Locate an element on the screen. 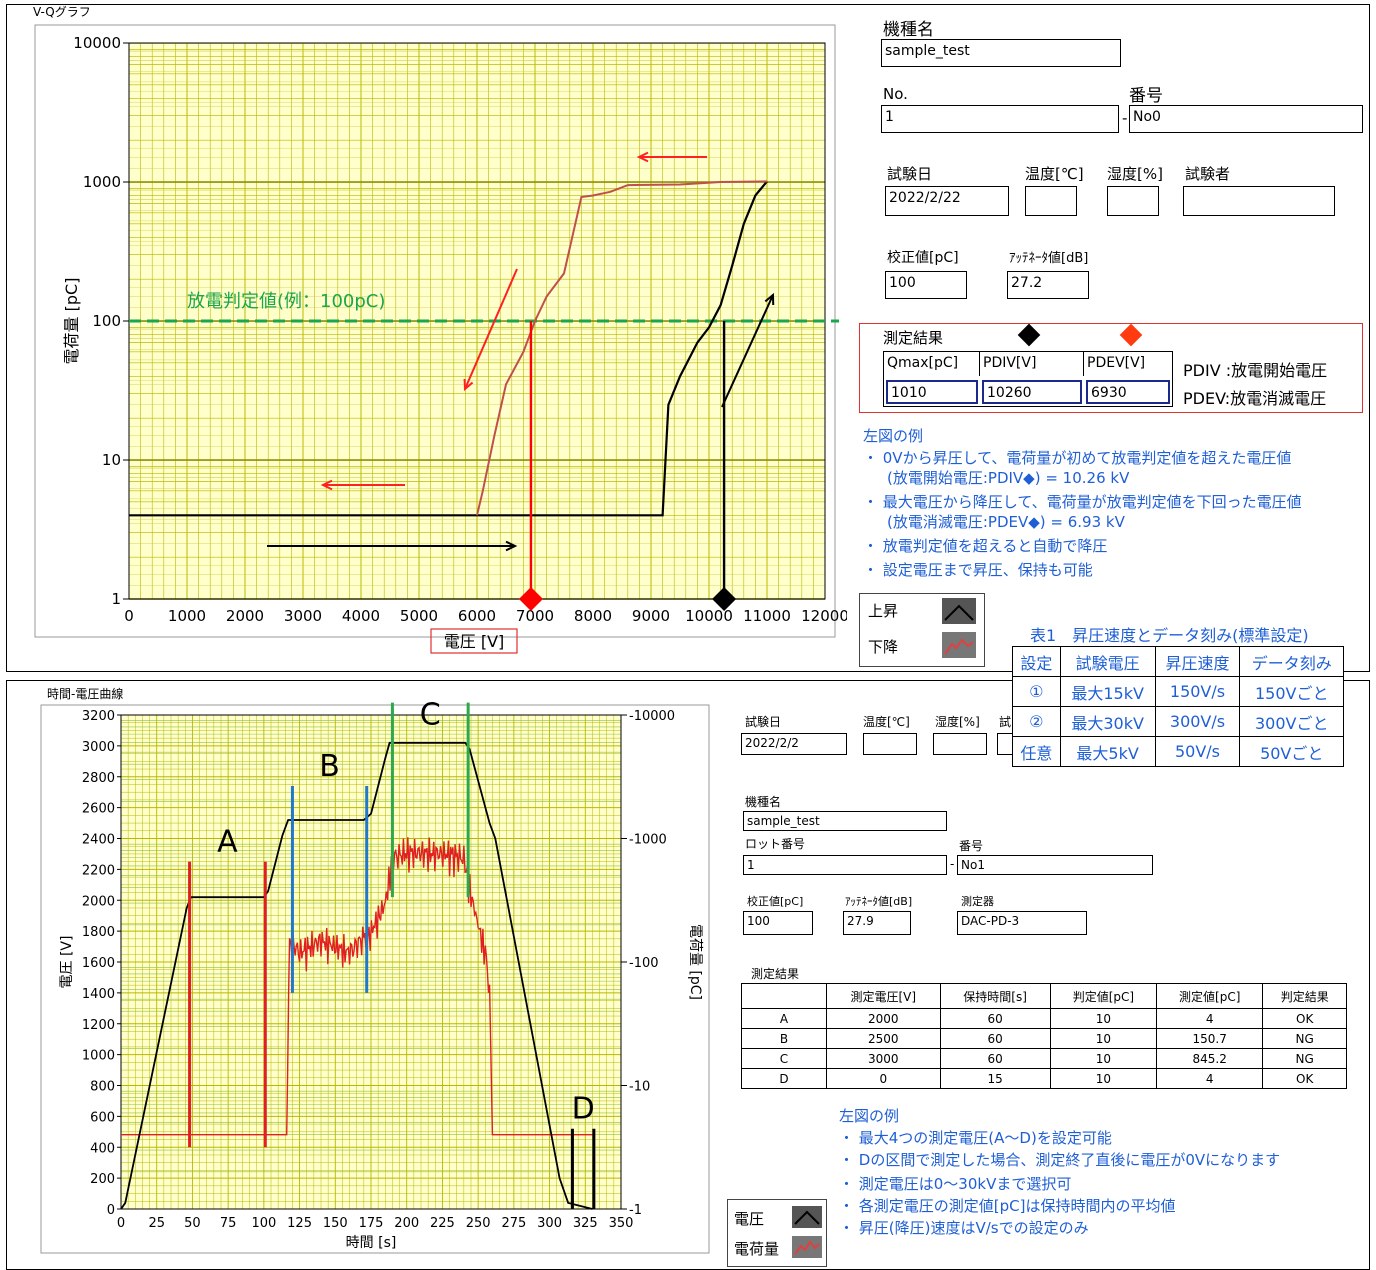 The height and width of the screenshot is (1270, 1376). legend-down-swatch is located at coordinates (959, 645).